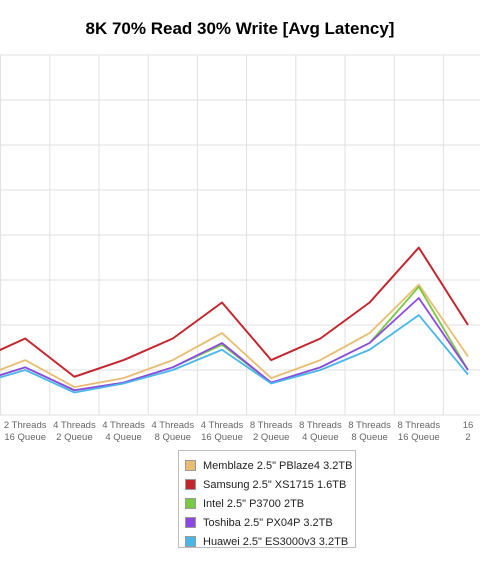 The height and width of the screenshot is (577, 480). I want to click on legend-swatch-memblaze, so click(190, 465).